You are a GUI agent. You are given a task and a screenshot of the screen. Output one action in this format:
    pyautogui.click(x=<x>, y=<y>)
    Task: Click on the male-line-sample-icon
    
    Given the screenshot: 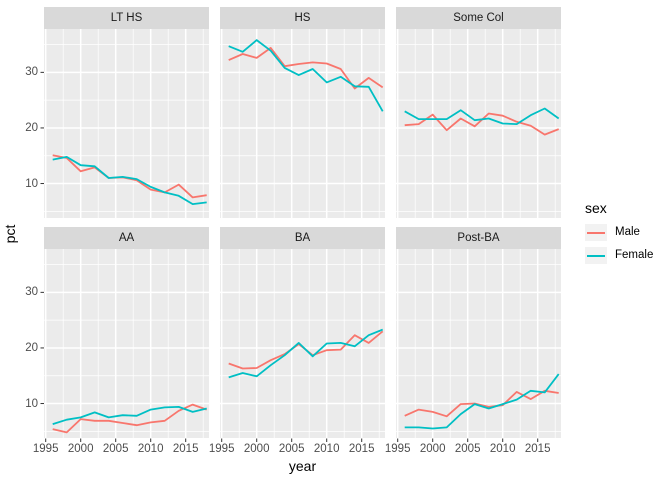 What is the action you would take?
    pyautogui.click(x=596, y=232)
    